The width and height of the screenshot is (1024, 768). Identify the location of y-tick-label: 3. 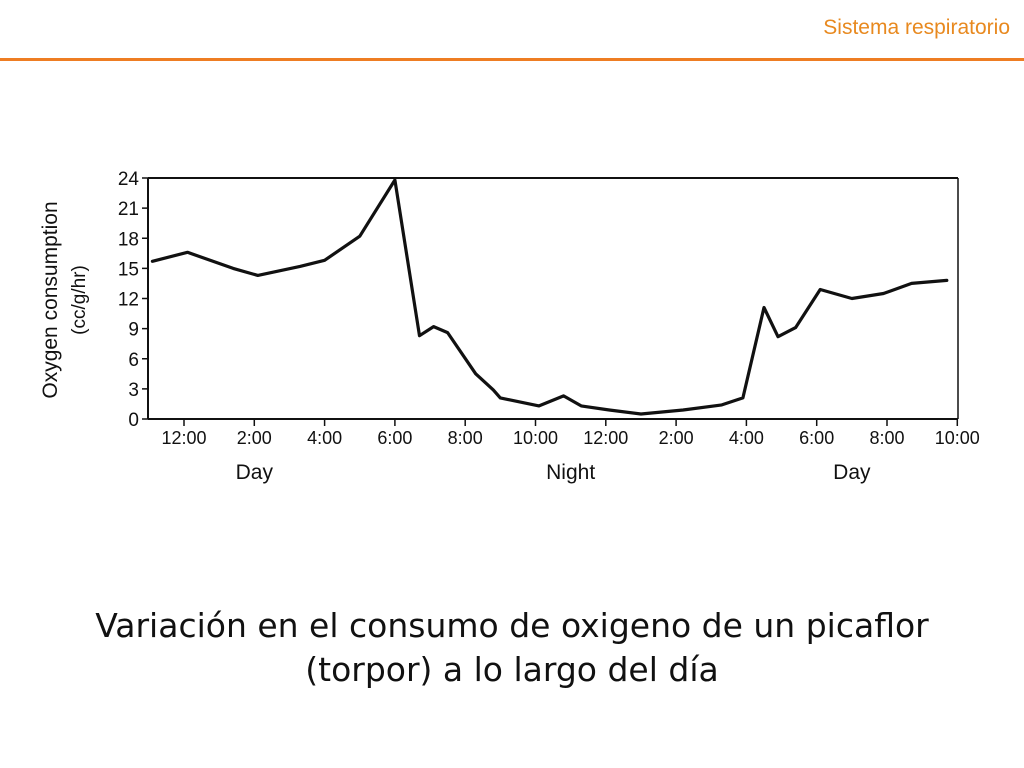
(133, 390).